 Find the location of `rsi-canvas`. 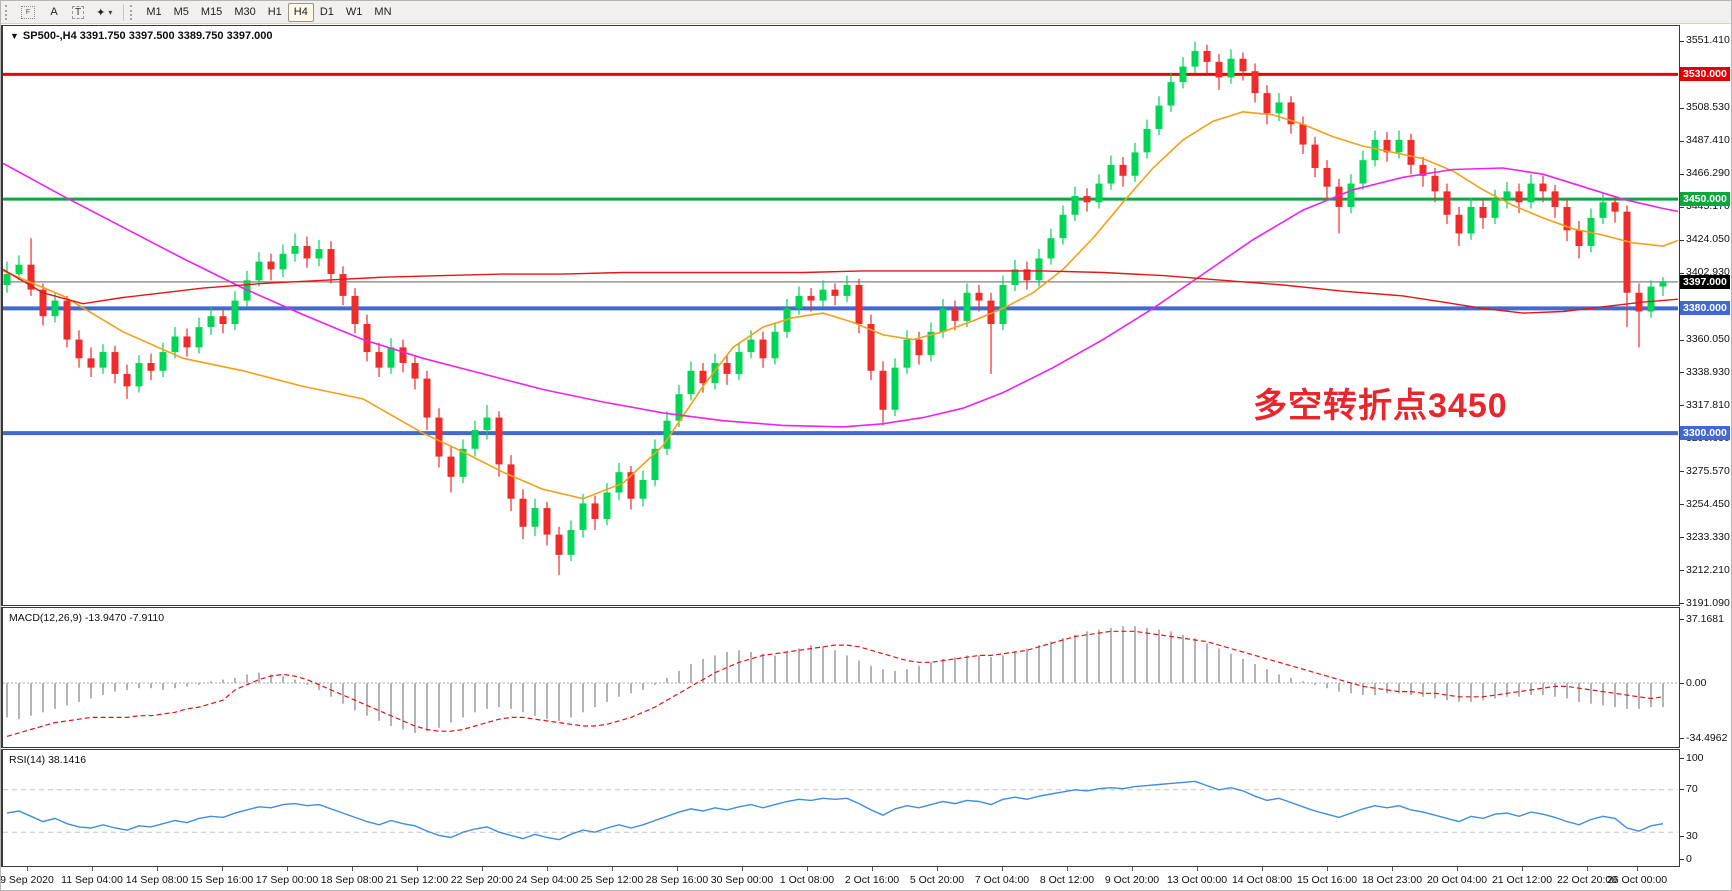

rsi-canvas is located at coordinates (840, 808).